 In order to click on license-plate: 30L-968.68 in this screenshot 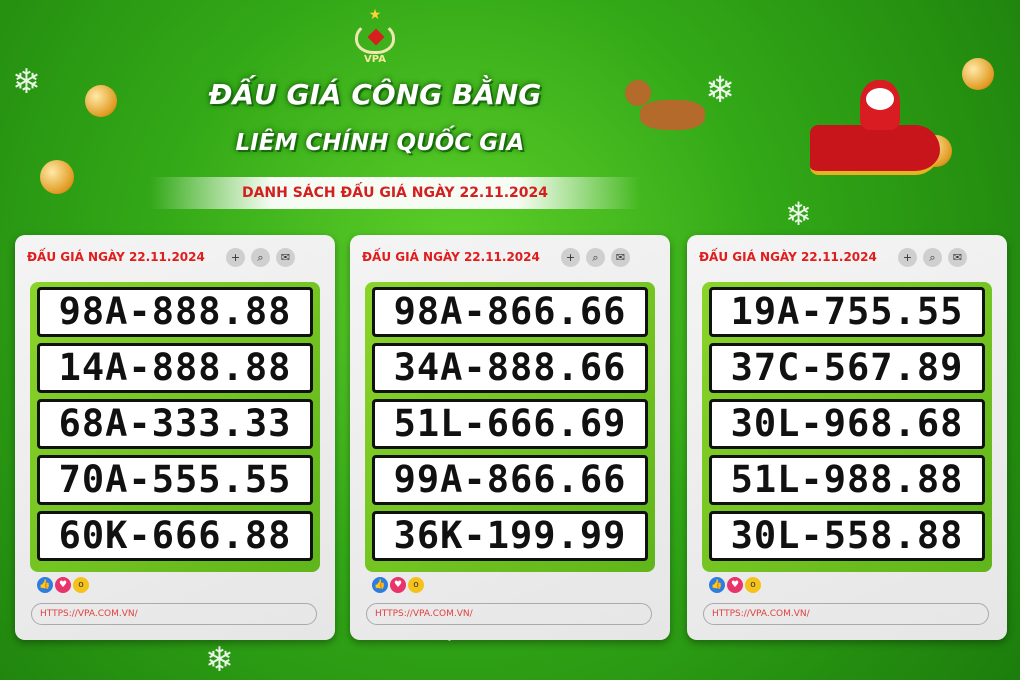, I will do `click(847, 424)`.